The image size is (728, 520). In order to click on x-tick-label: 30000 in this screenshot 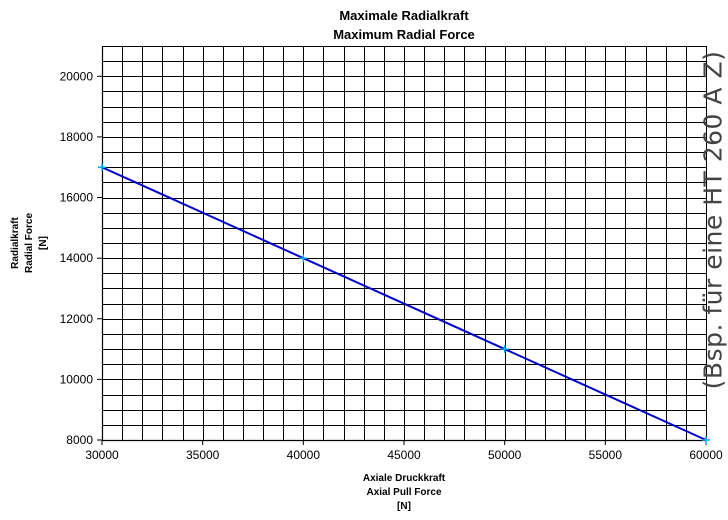, I will do `click(102, 455)`.